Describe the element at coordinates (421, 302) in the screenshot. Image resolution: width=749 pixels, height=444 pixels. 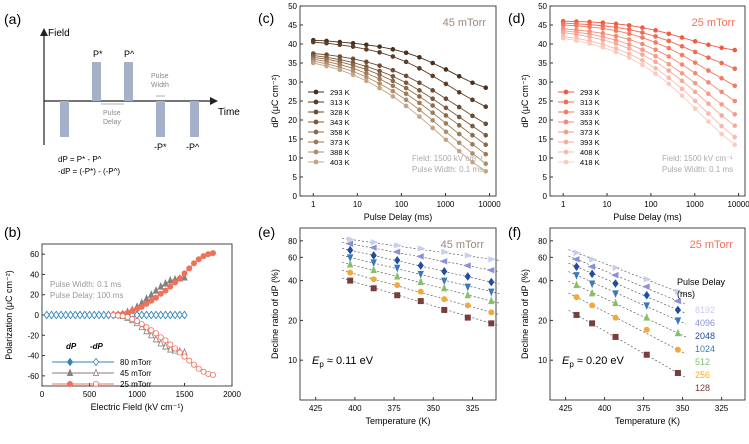
I see `fit-line` at that location.